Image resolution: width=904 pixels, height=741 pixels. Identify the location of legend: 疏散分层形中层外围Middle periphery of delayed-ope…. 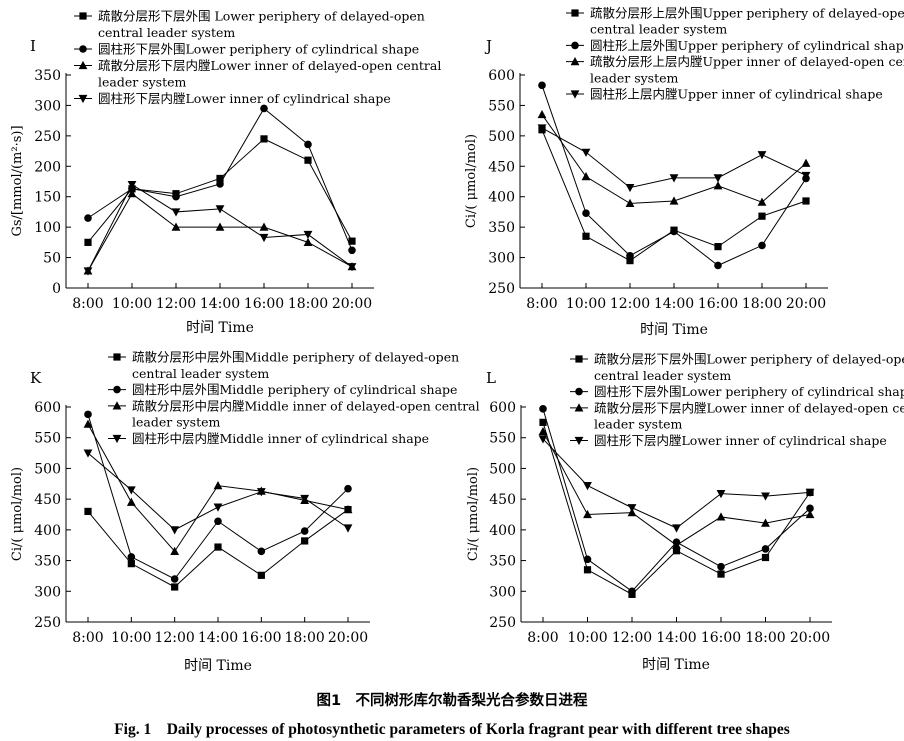
(294, 398).